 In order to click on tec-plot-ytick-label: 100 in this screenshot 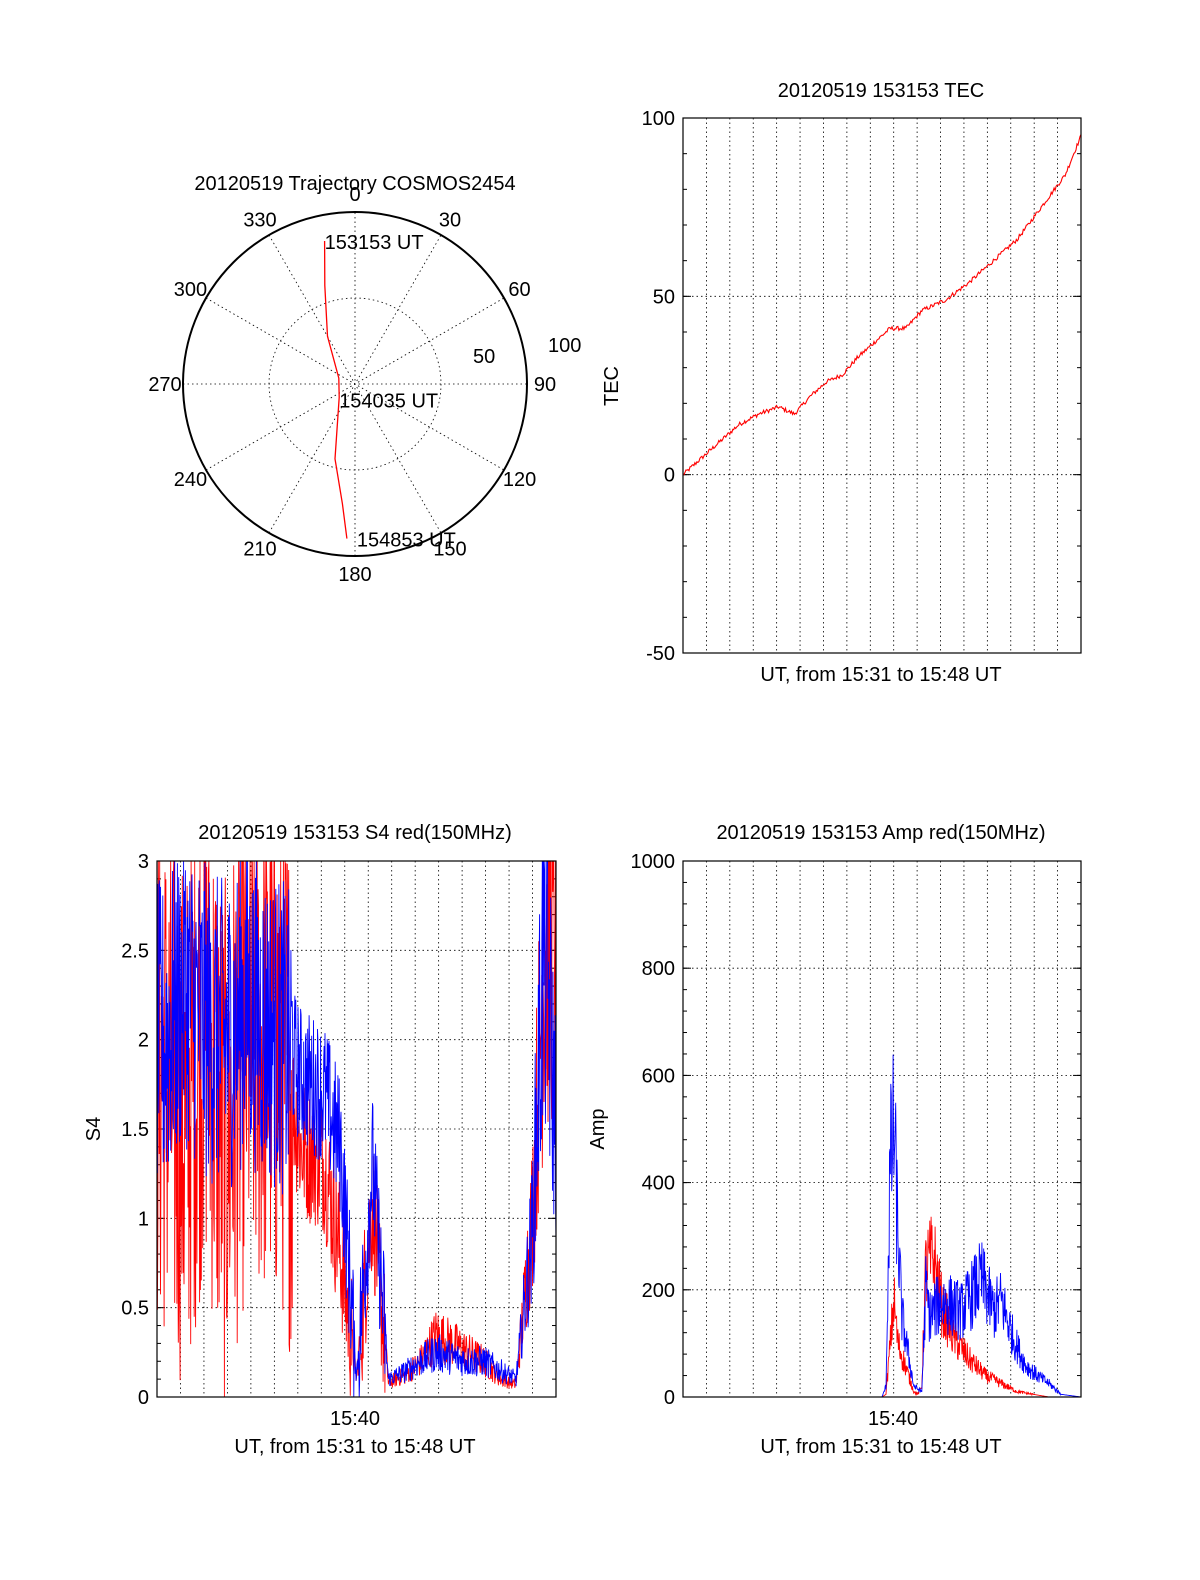, I will do `click(658, 119)`.